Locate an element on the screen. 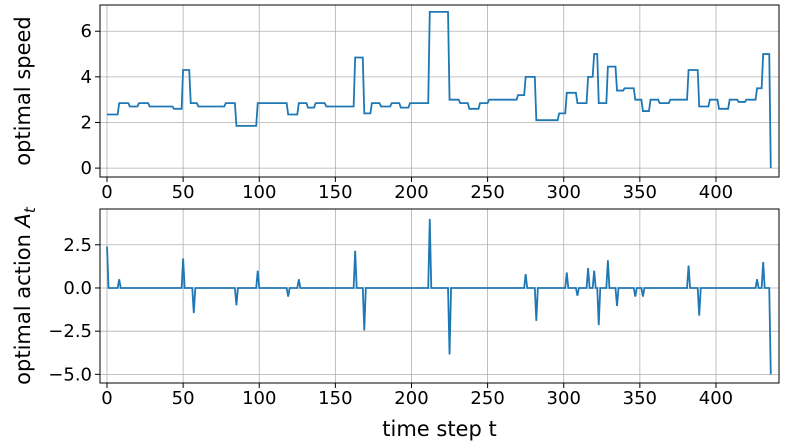  y-label-sub: t is located at coordinates (30, 209).